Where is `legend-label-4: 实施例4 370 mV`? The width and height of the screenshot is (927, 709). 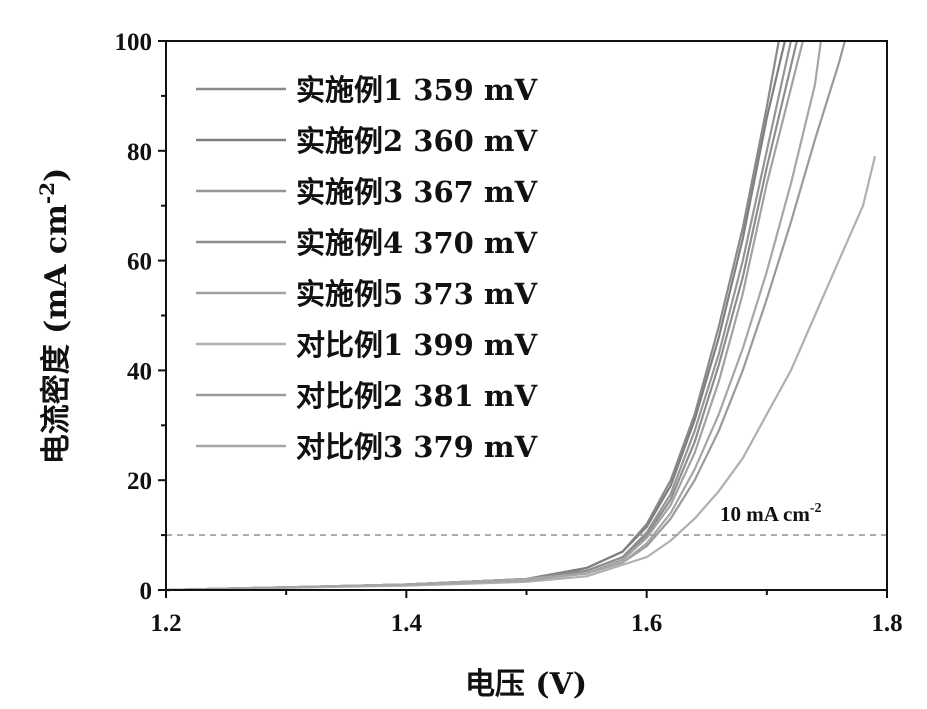 legend-label-4: 实施例4 370 mV is located at coordinates (417, 243).